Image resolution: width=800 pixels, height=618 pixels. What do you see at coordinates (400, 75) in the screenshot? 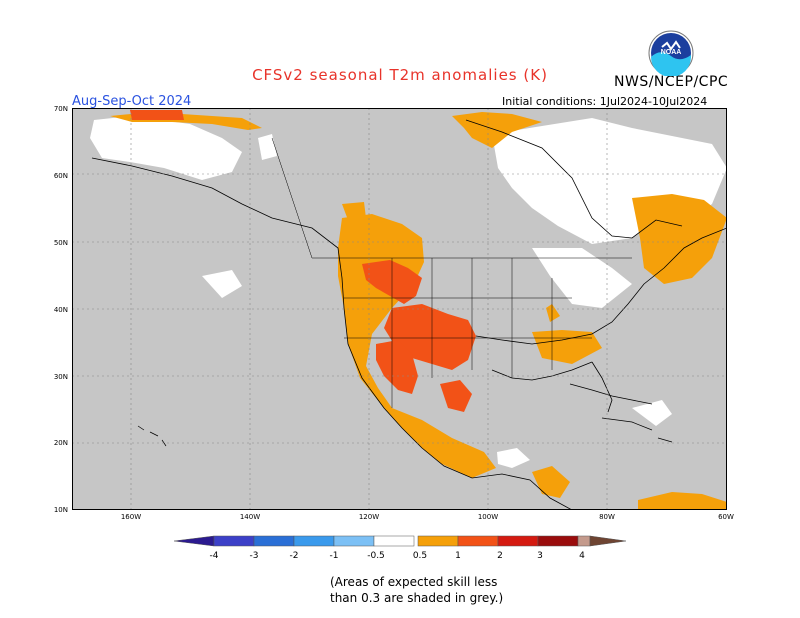
I see `chart-title: CFSv2 seasonal T2m anomalies (K)` at bounding box center [400, 75].